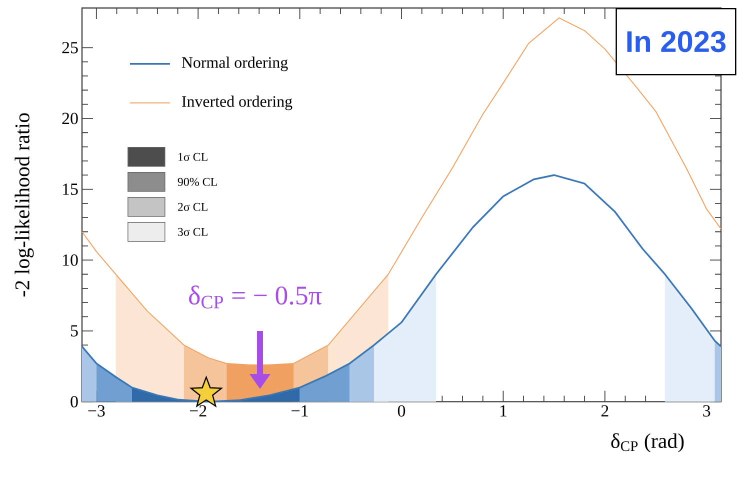 This screenshot has height=478, width=737. Describe the element at coordinates (706, 411) in the screenshot. I see `x-tick-label: 3` at that location.